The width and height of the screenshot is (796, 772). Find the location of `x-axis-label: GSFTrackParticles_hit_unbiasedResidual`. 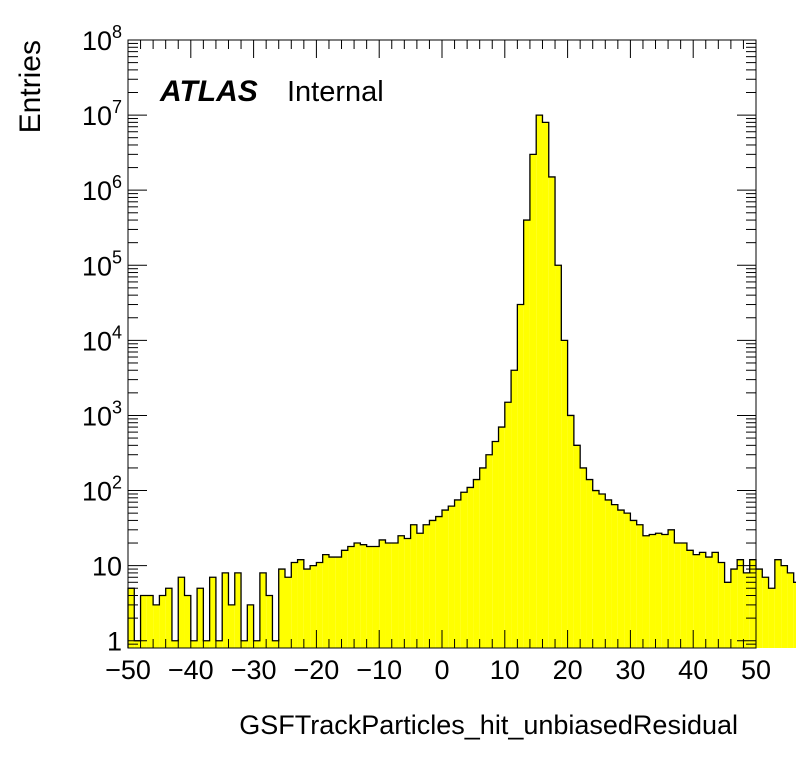

x-axis-label: GSFTrackParticles_hit_unbiasedResidual is located at coordinates (488, 725).